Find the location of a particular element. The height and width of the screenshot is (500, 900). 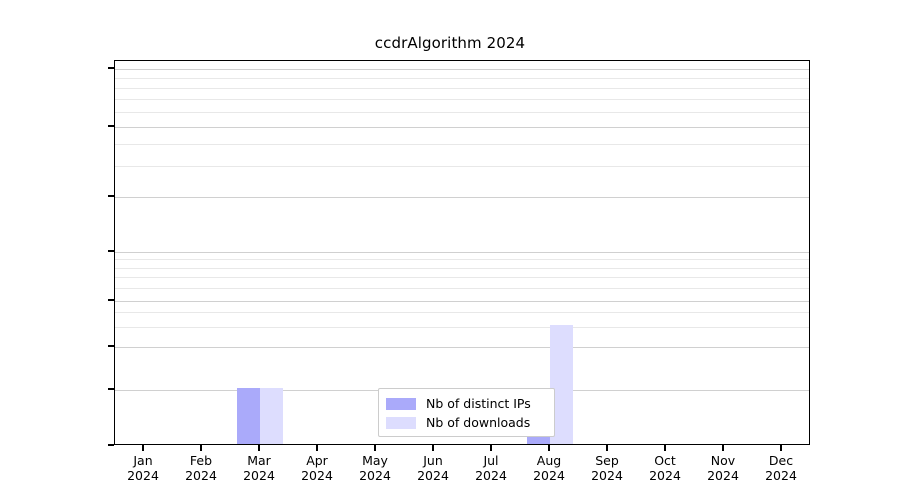

bar-mar-downloads is located at coordinates (271, 416).